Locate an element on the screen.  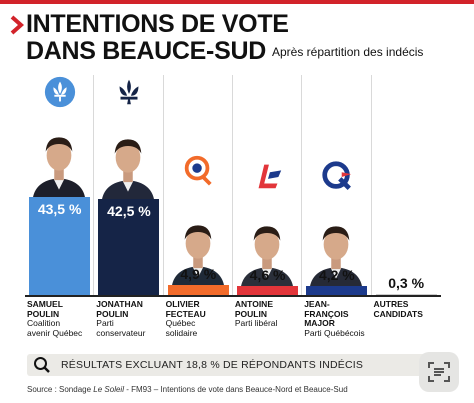
candidate-party: Québec is located at coordinates (180, 323).